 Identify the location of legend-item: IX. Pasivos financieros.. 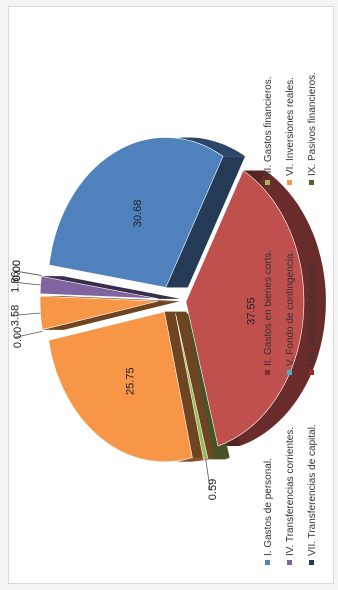
(312, 128).